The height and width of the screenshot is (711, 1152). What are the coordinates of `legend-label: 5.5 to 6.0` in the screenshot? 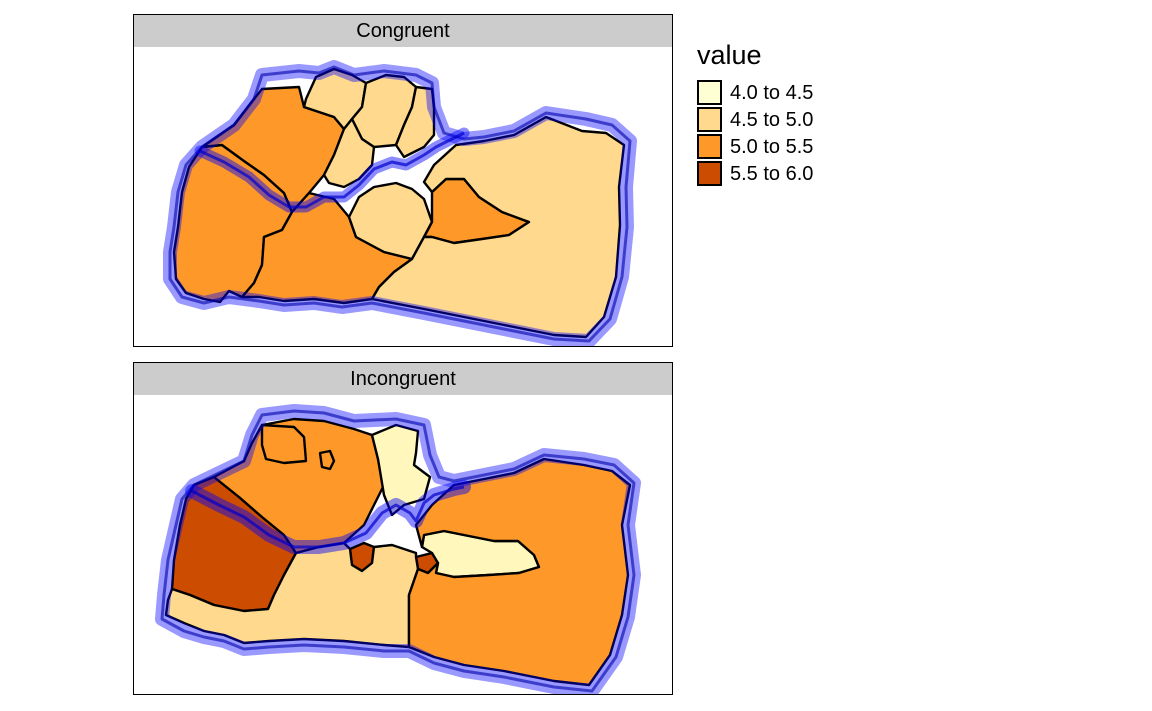 It's located at (772, 174).